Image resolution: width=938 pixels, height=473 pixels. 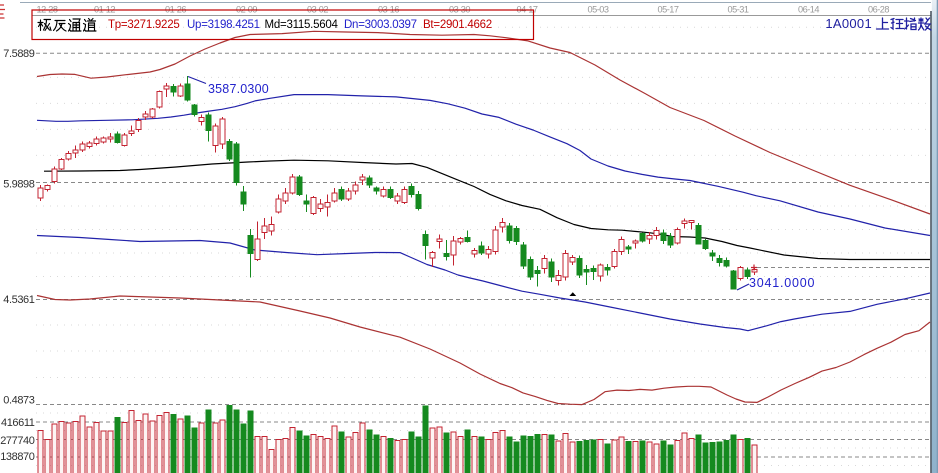 What do you see at coordinates (17, 457) in the screenshot?
I see `svg-text: 138870` at bounding box center [17, 457].